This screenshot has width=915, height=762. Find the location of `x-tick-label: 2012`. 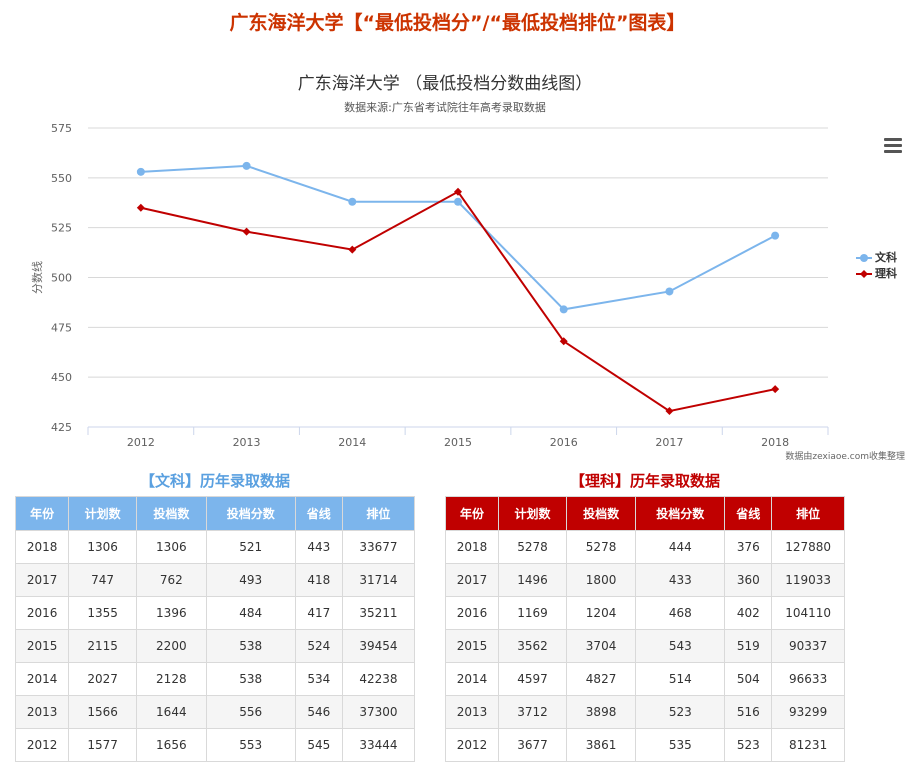

x-tick-label: 2012 is located at coordinates (141, 442).